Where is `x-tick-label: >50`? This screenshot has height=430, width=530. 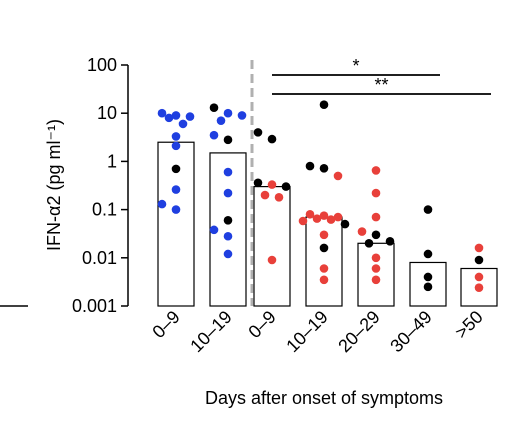 x-tick-label: >50 is located at coordinates (469, 325).